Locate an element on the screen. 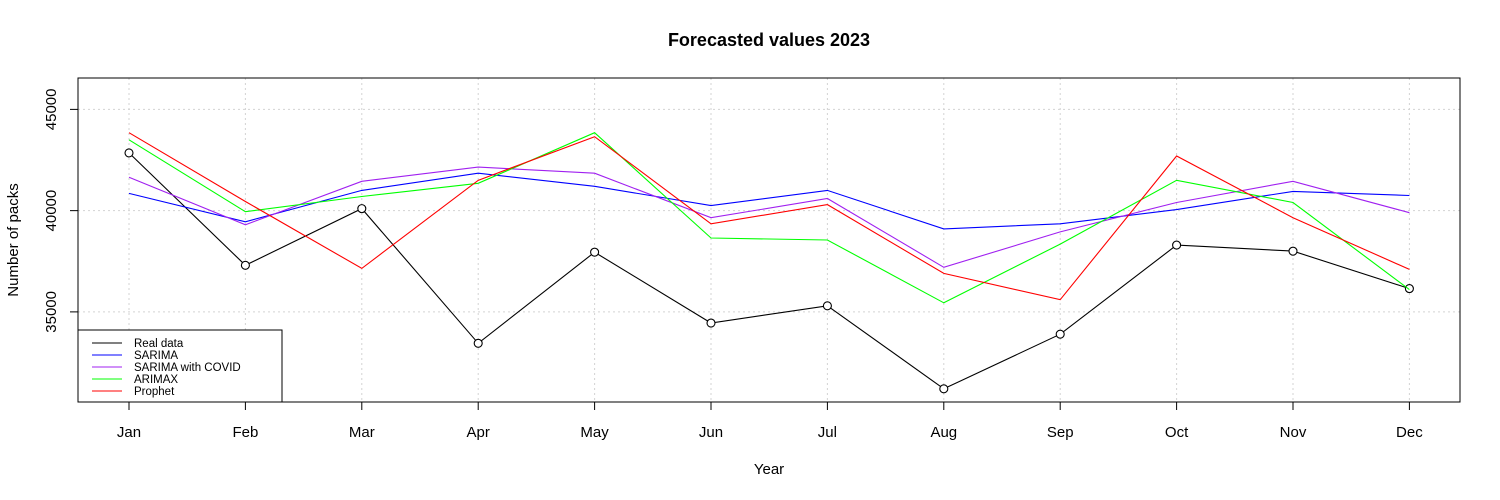 Image resolution: width=1500 pixels, height=500 pixels. legend-entry: SARIMA with COVID is located at coordinates (187, 368).